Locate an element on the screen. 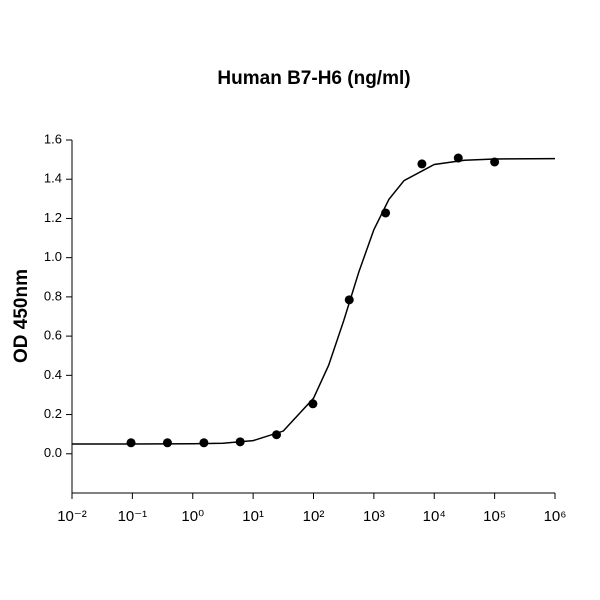 The width and height of the screenshot is (600, 600). y-tick-label: 1.2 is located at coordinates (53, 217).